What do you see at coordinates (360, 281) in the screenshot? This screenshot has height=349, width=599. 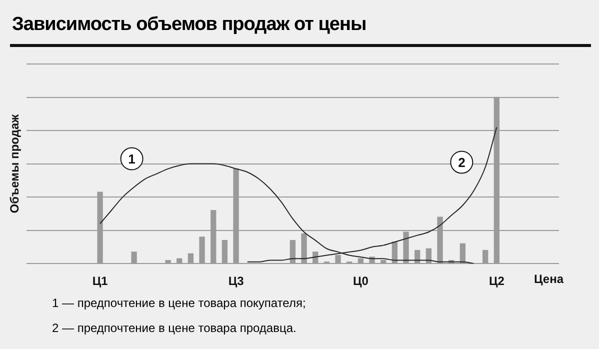 I see `x-tick-label: Ц0` at bounding box center [360, 281].